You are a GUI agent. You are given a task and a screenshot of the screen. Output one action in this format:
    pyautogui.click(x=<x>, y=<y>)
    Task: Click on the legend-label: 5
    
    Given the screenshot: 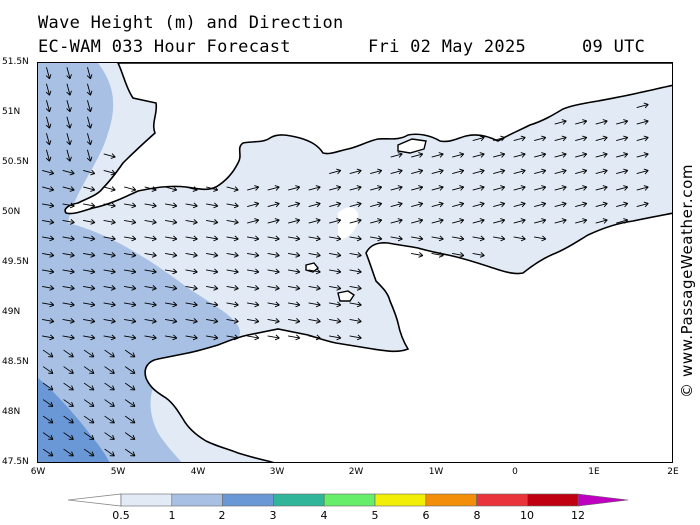 What is the action you would take?
    pyautogui.click(x=375, y=515)
    